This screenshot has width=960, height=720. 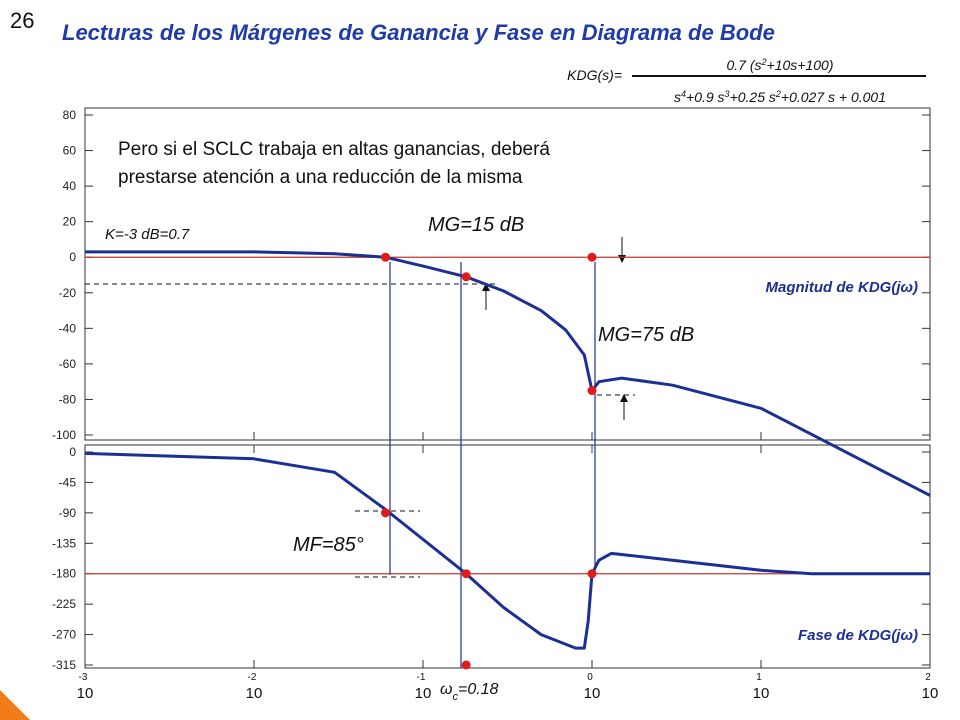 What do you see at coordinates (478, 689) in the screenshot?
I see `wc-value: =0.18` at bounding box center [478, 689].